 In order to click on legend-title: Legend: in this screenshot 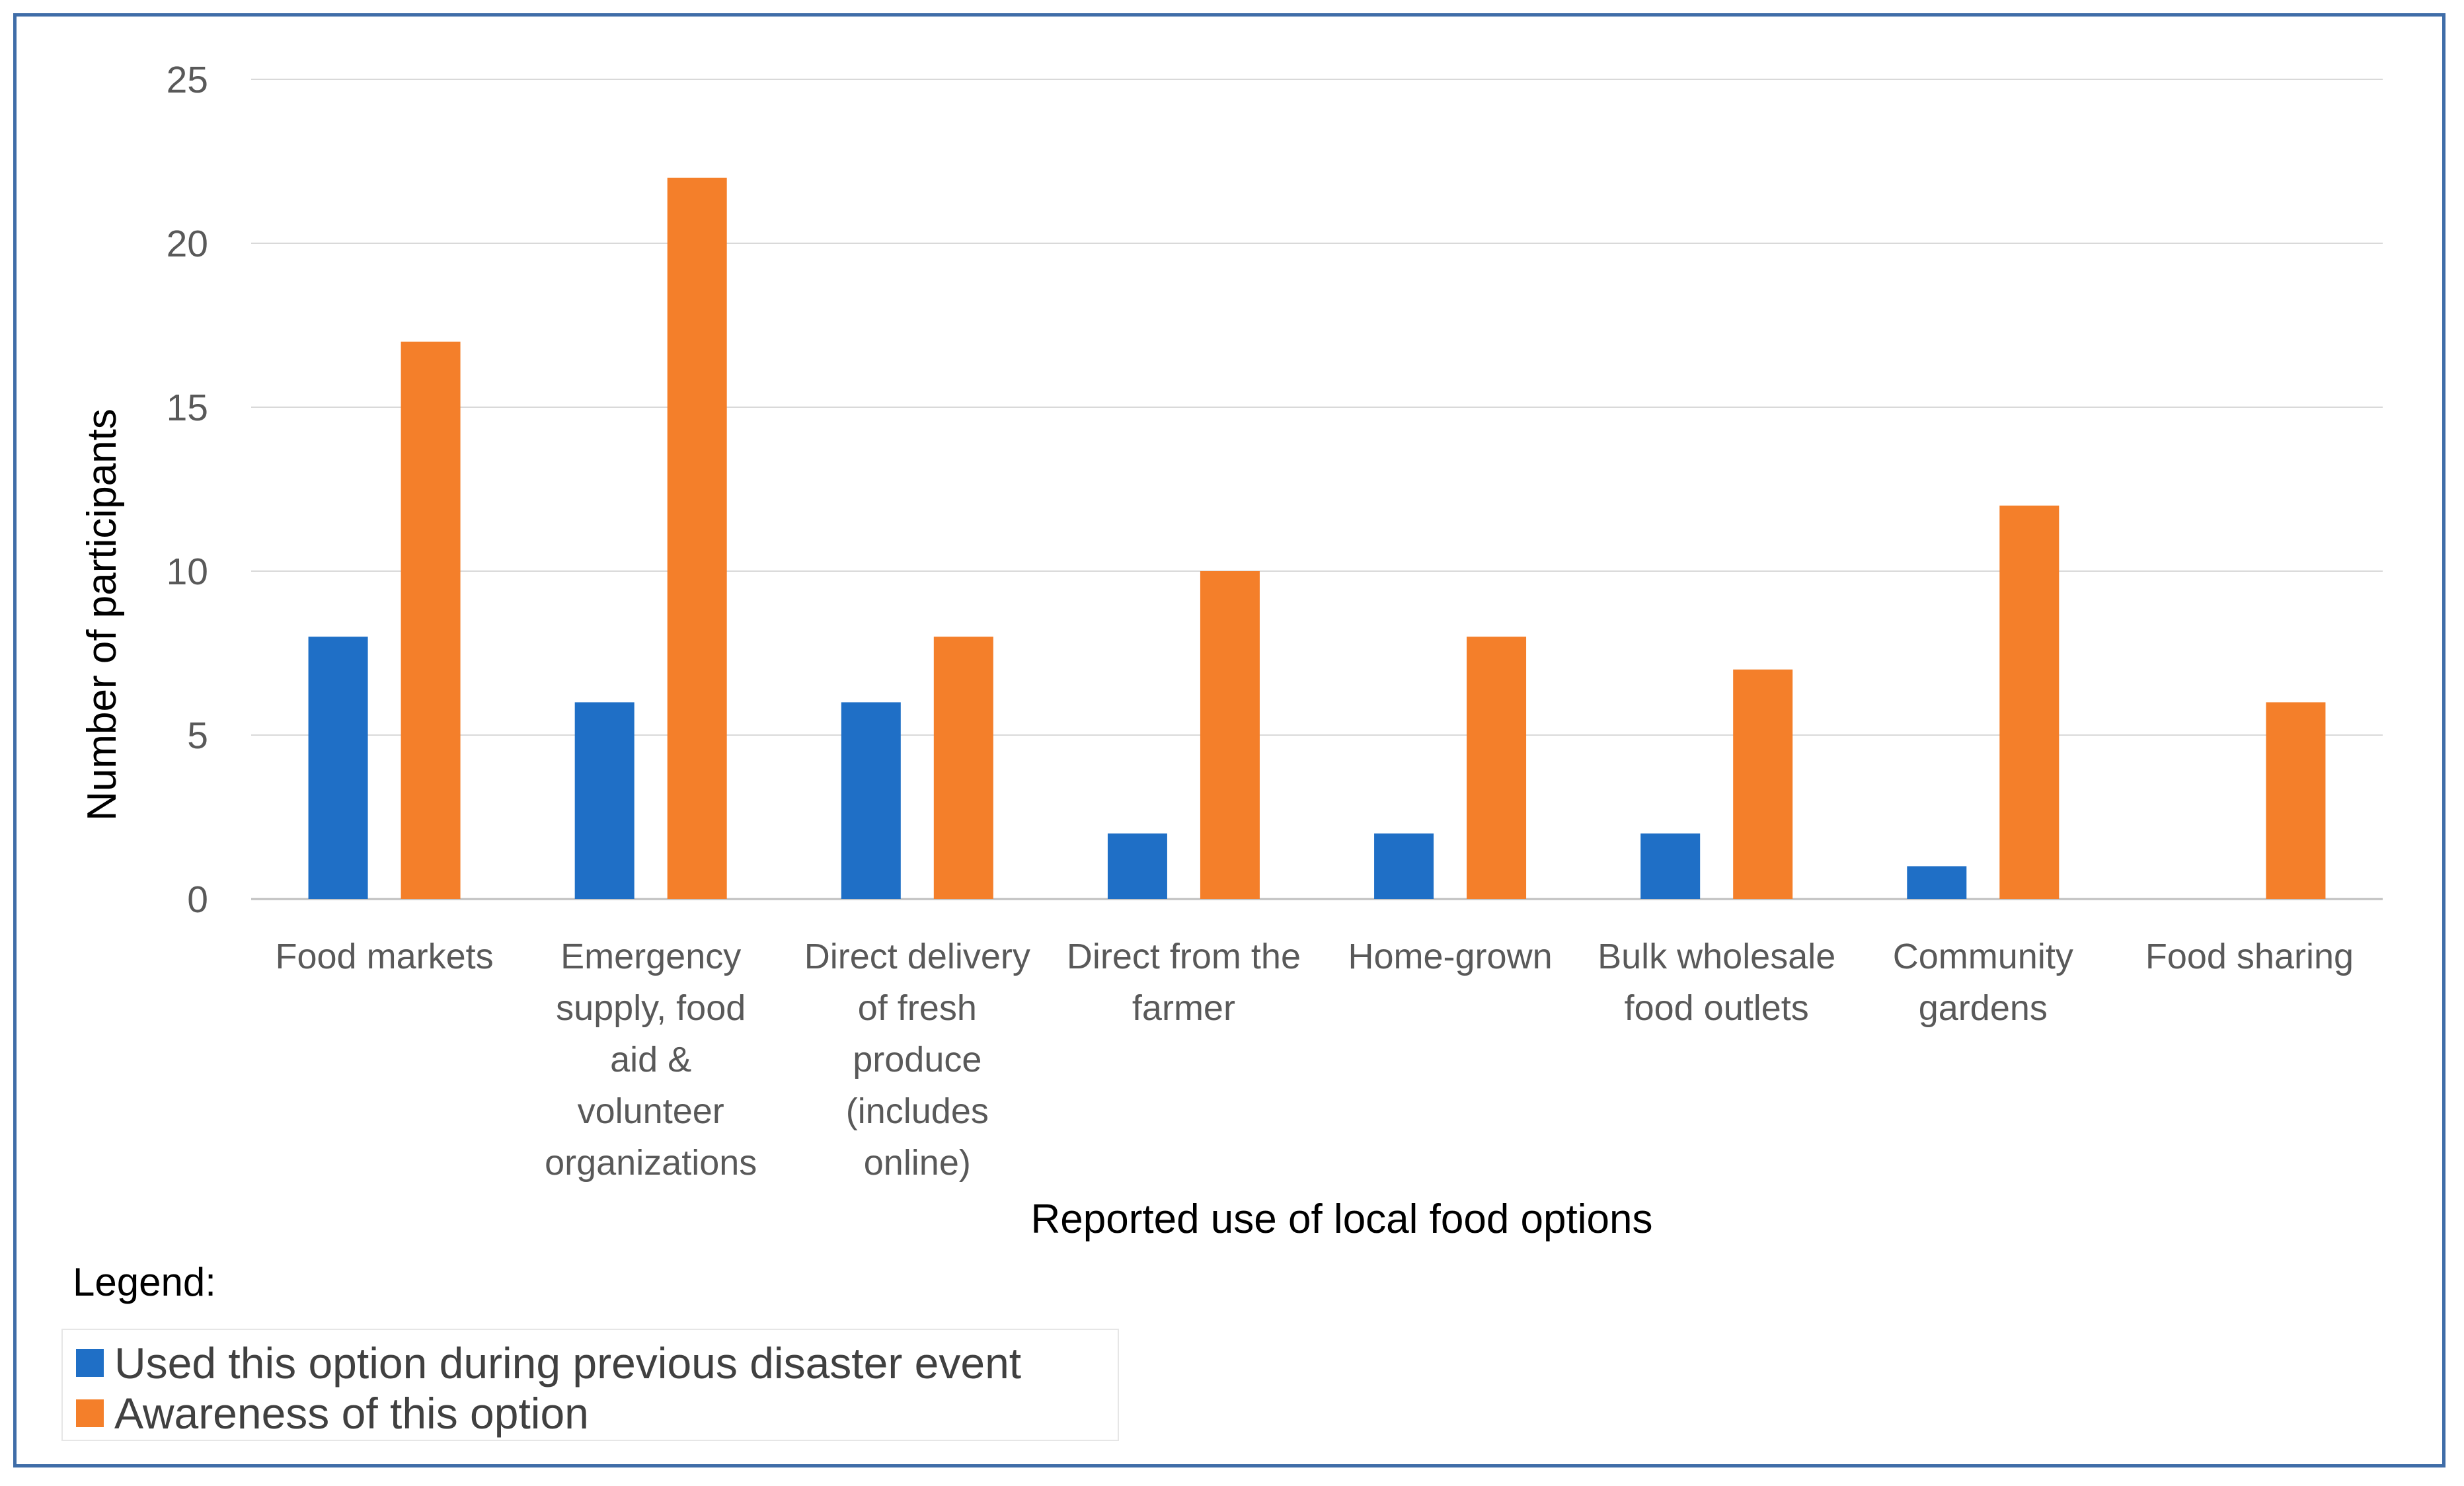, I will do `click(144, 1282)`.